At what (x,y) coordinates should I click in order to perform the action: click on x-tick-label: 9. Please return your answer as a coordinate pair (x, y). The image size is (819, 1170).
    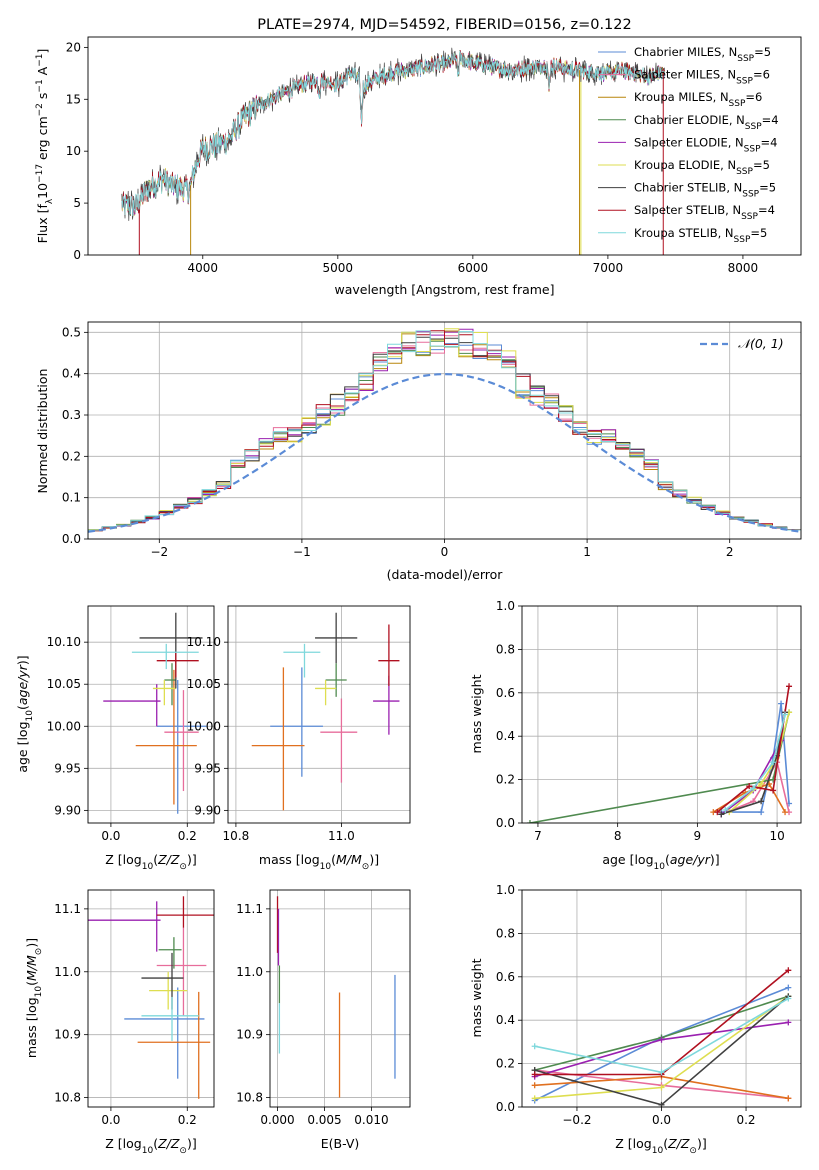
    Looking at the image, I should click on (698, 836).